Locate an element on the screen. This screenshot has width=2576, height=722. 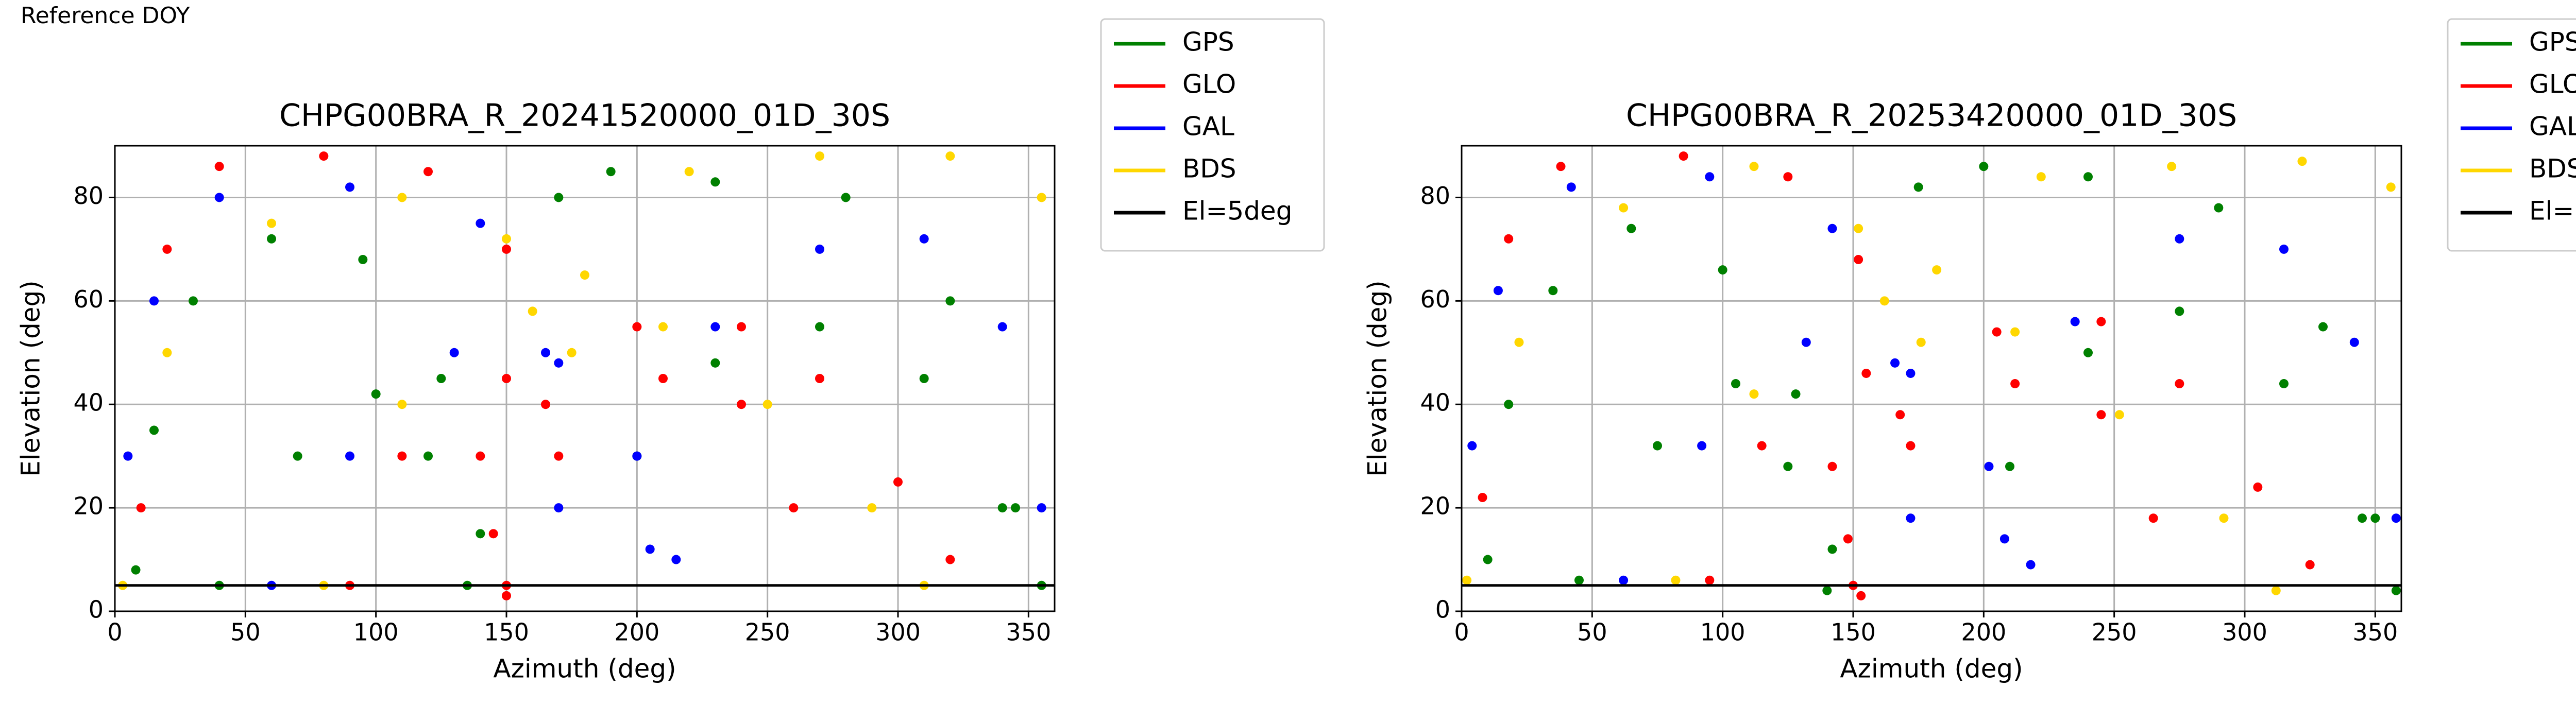
y-tick-label: 60 is located at coordinates (1435, 299).